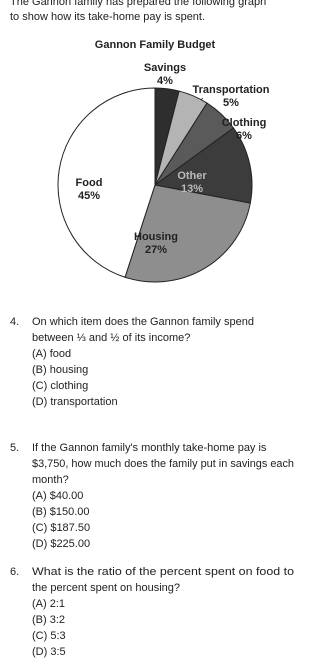  I want to click on slice-name: Savings, so click(165, 68).